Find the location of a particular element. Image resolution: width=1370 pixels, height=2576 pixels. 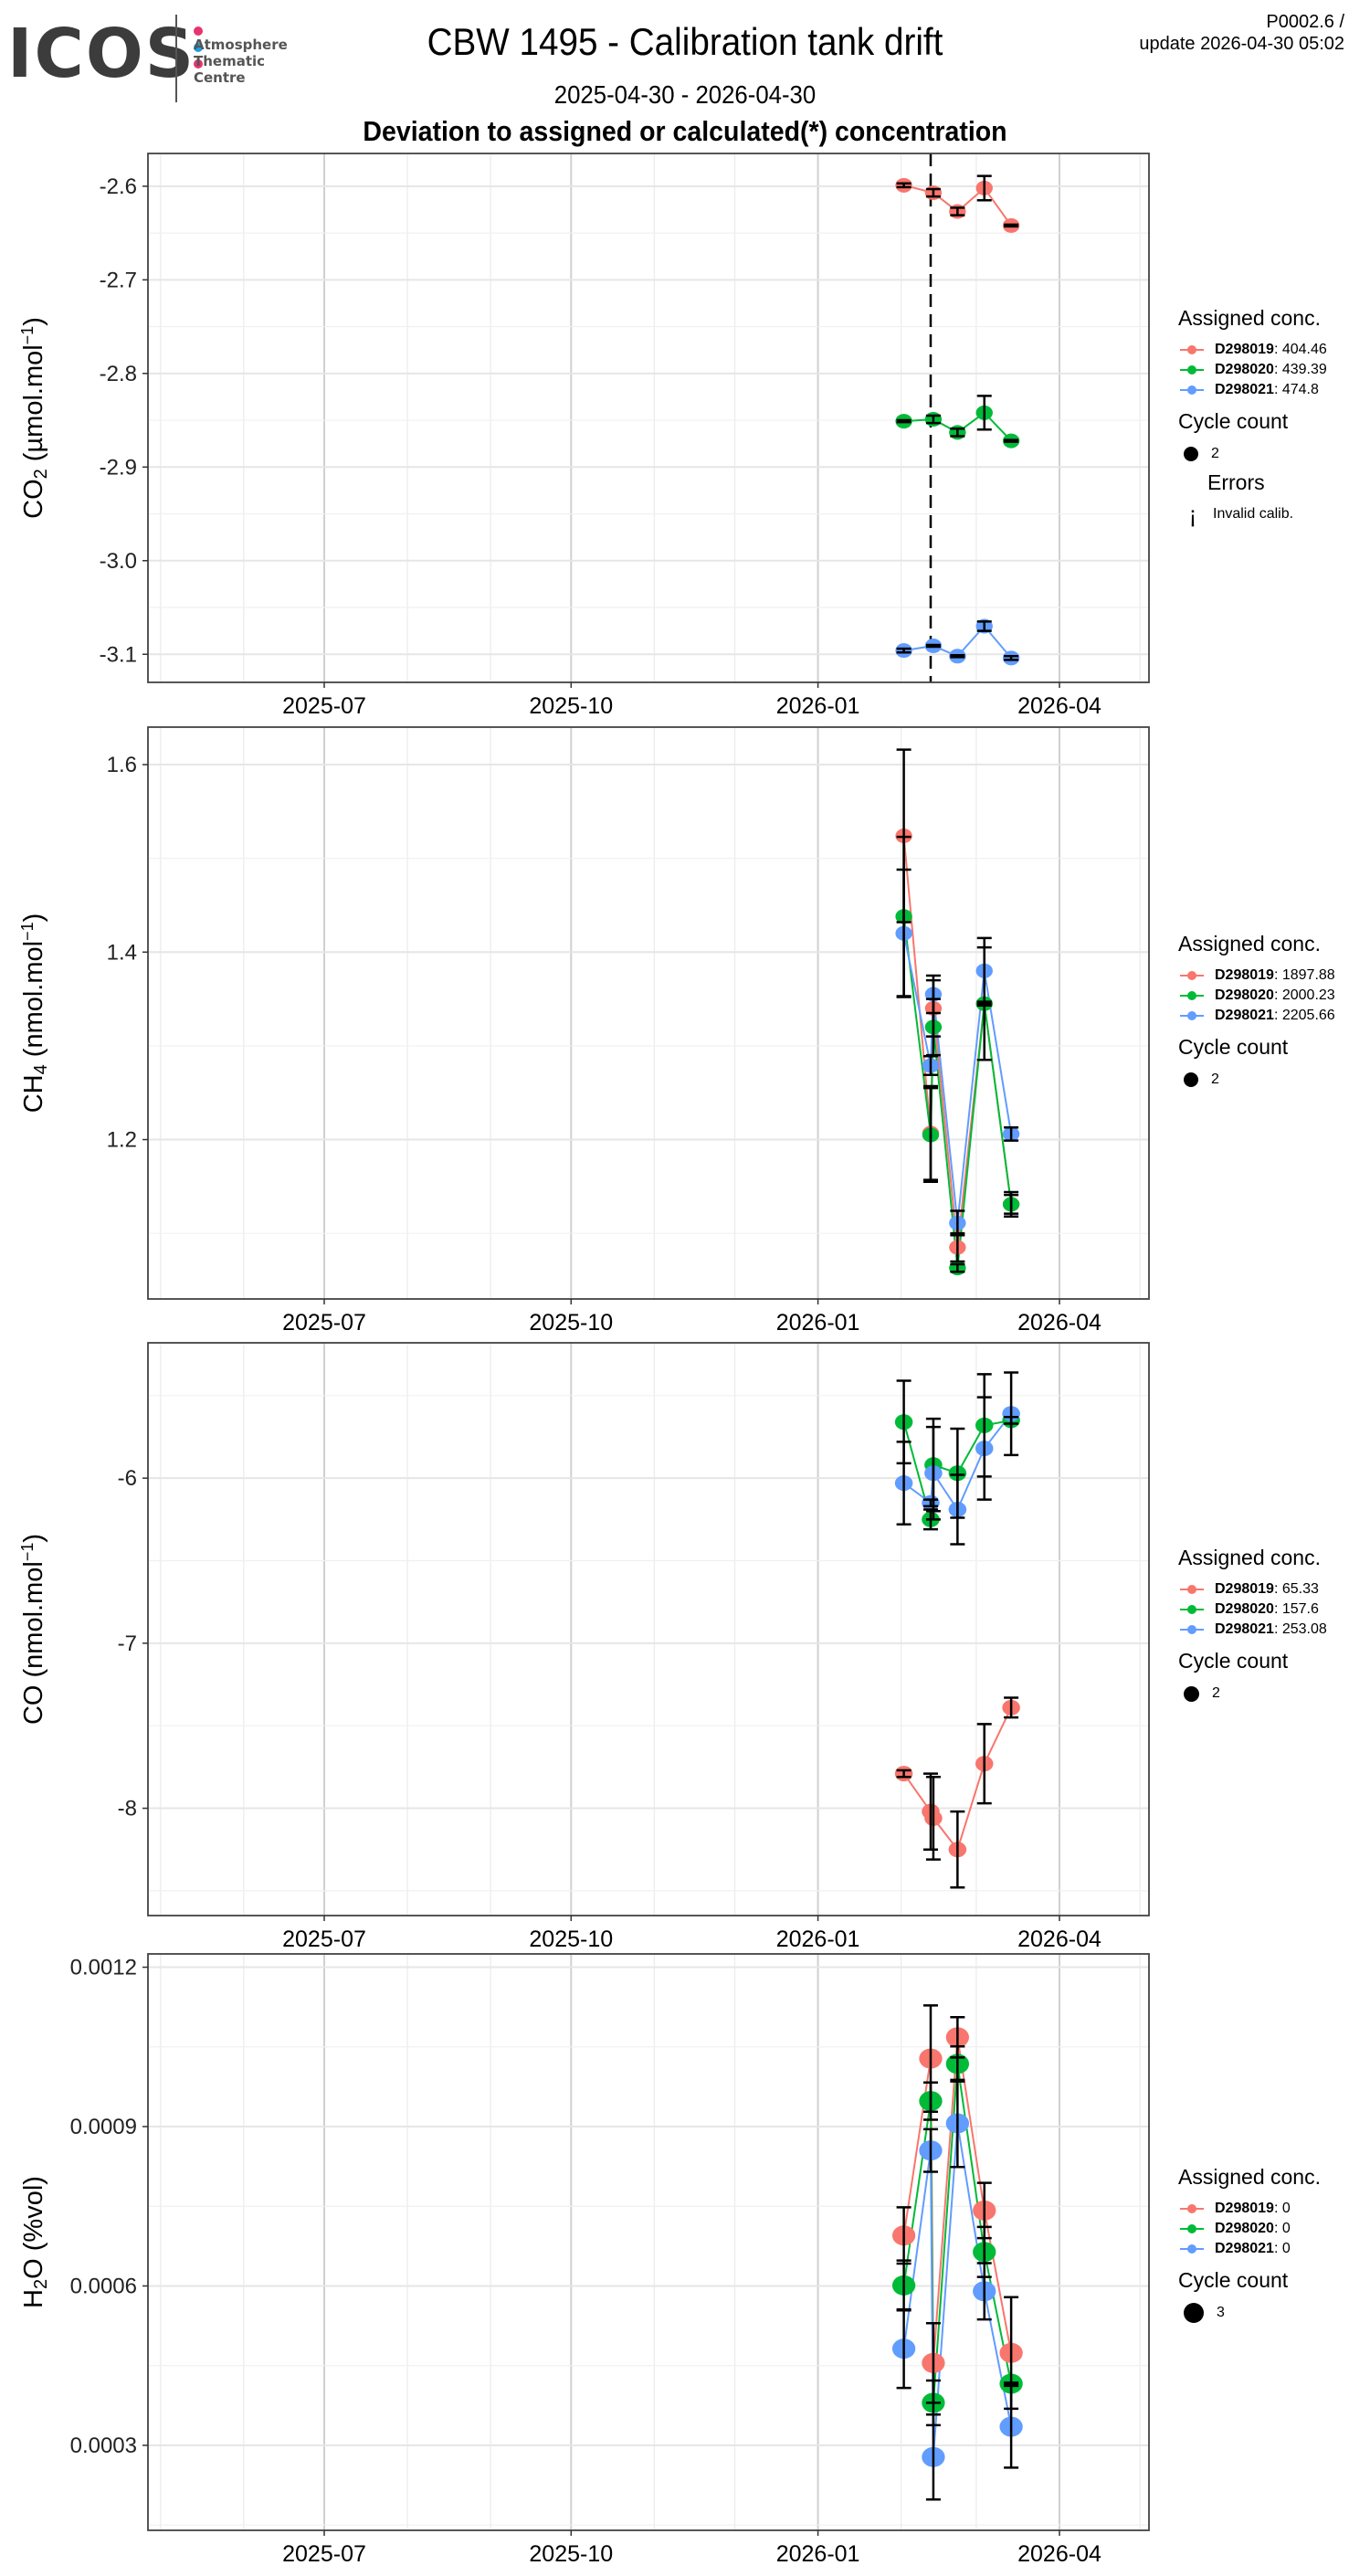

legend-item: D298021: 253.08 is located at coordinates (1252, 1630).